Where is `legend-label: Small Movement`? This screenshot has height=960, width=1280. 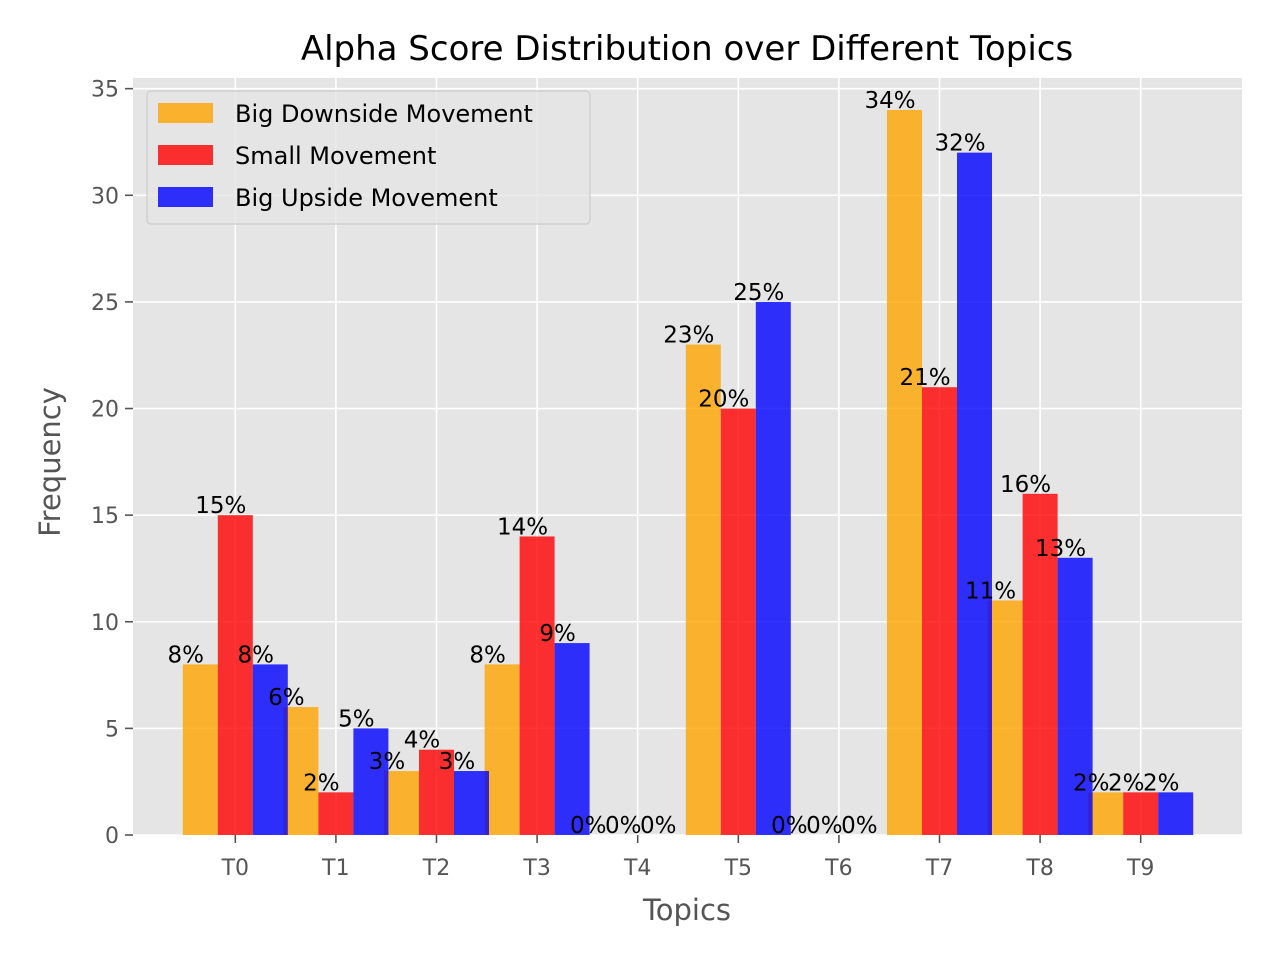
legend-label: Small Movement is located at coordinates (335, 156).